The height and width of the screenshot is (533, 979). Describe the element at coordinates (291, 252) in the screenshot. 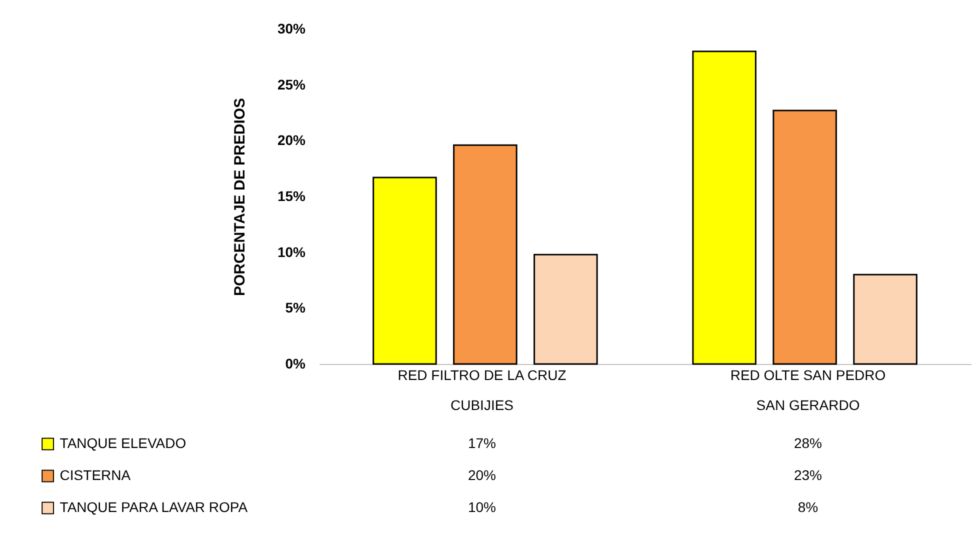

I see `y-tick-label: 10%` at that location.